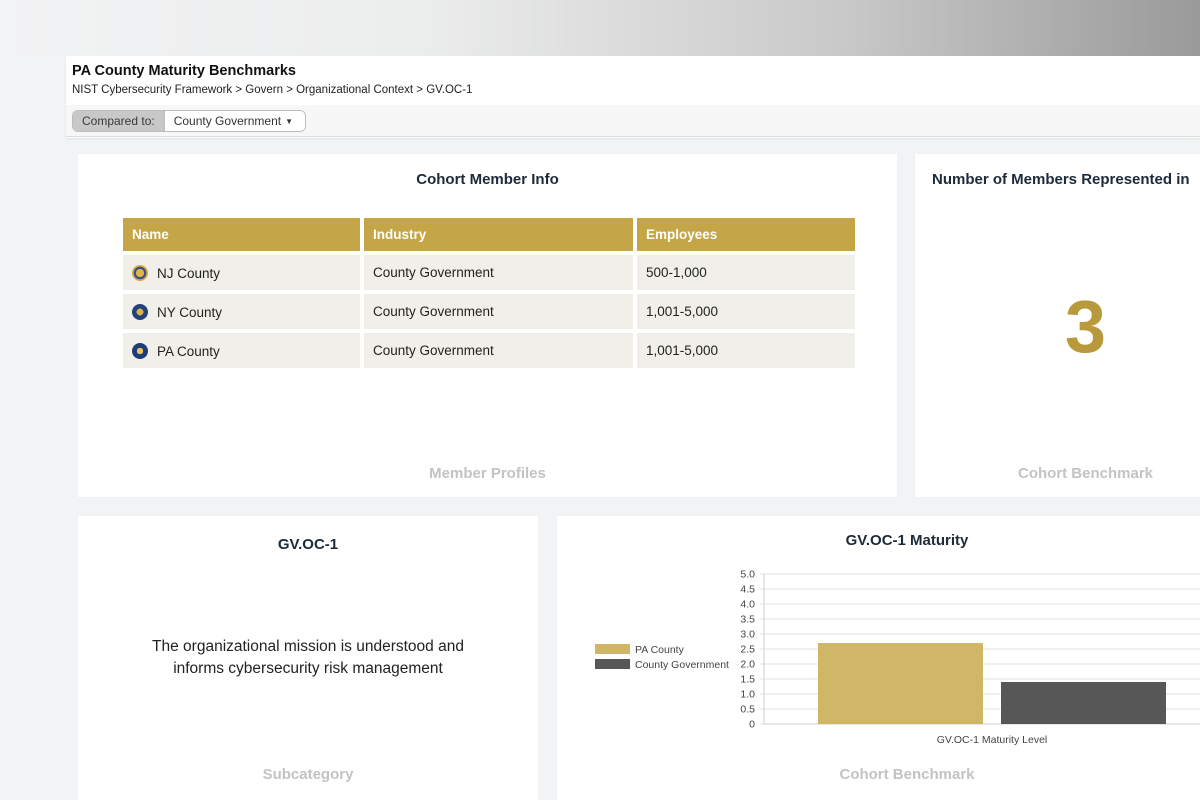 The width and height of the screenshot is (1200, 800). Describe the element at coordinates (747, 620) in the screenshot. I see `y-tick-label: 3.5` at that location.